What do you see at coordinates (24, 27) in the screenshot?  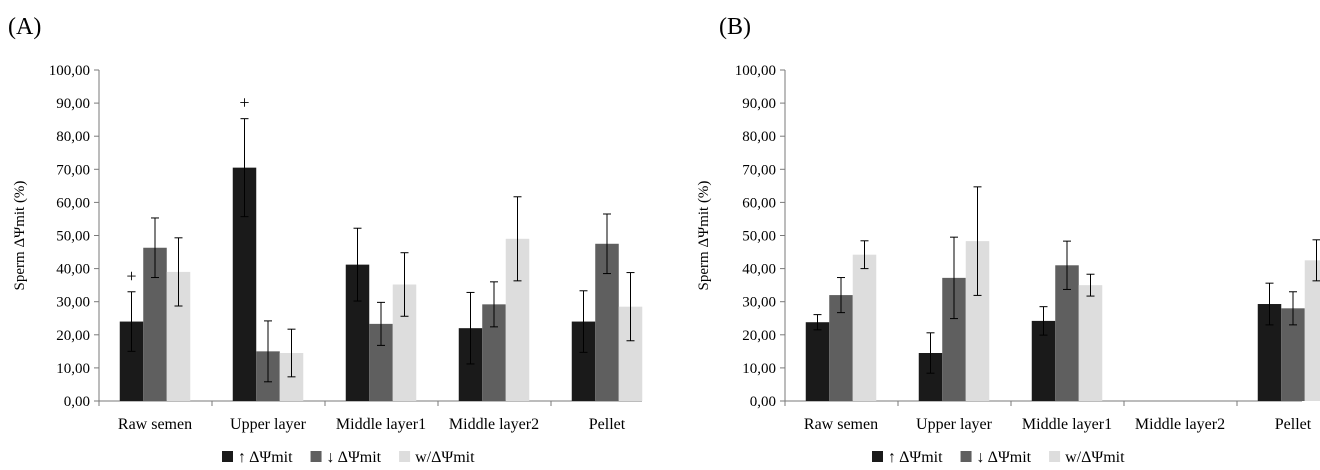 I see `panel-label: (A)` at bounding box center [24, 27].